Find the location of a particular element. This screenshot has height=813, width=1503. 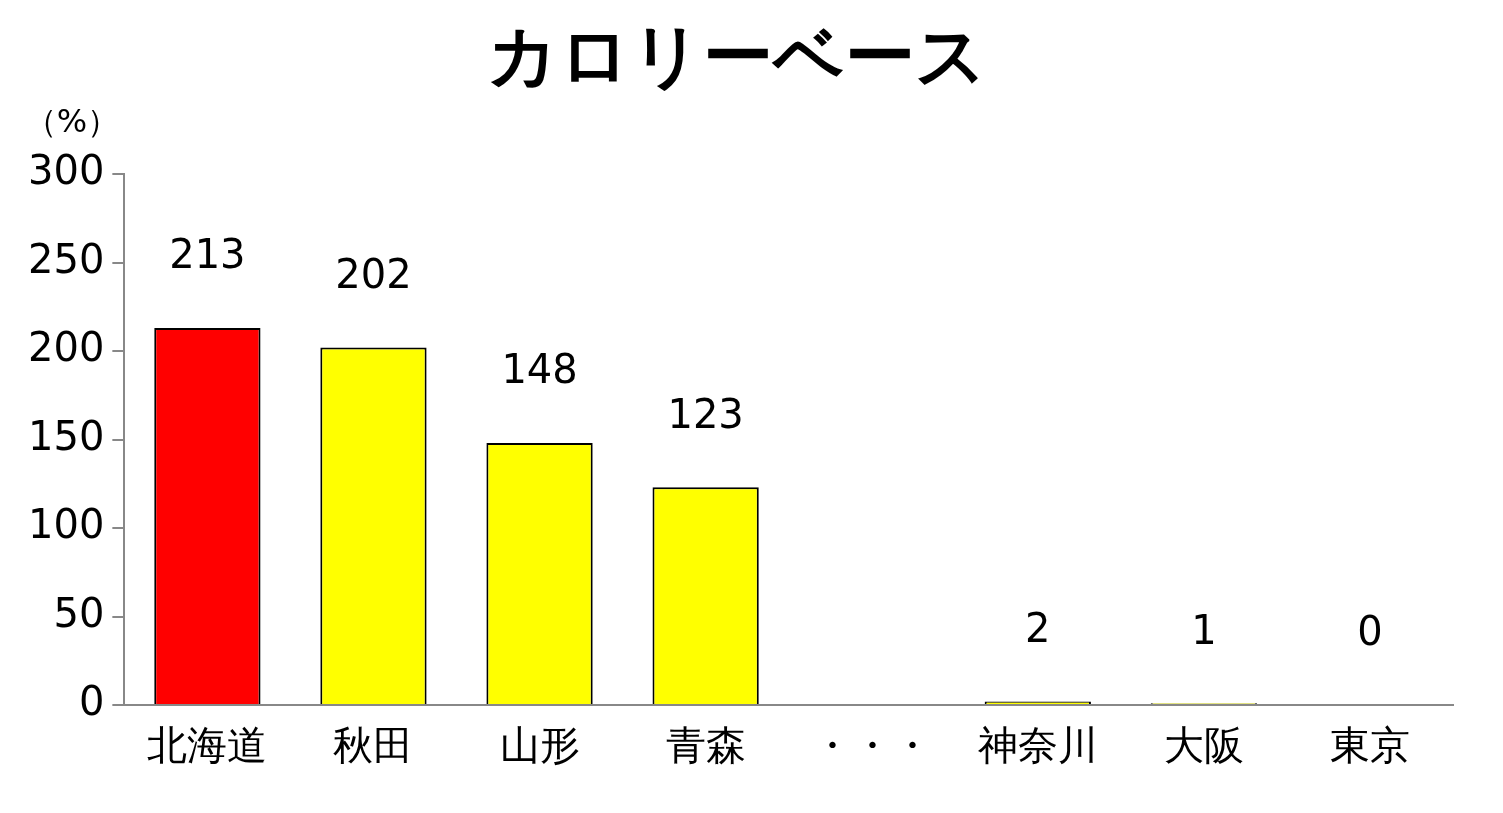

data-label: 123 is located at coordinates (705, 413).